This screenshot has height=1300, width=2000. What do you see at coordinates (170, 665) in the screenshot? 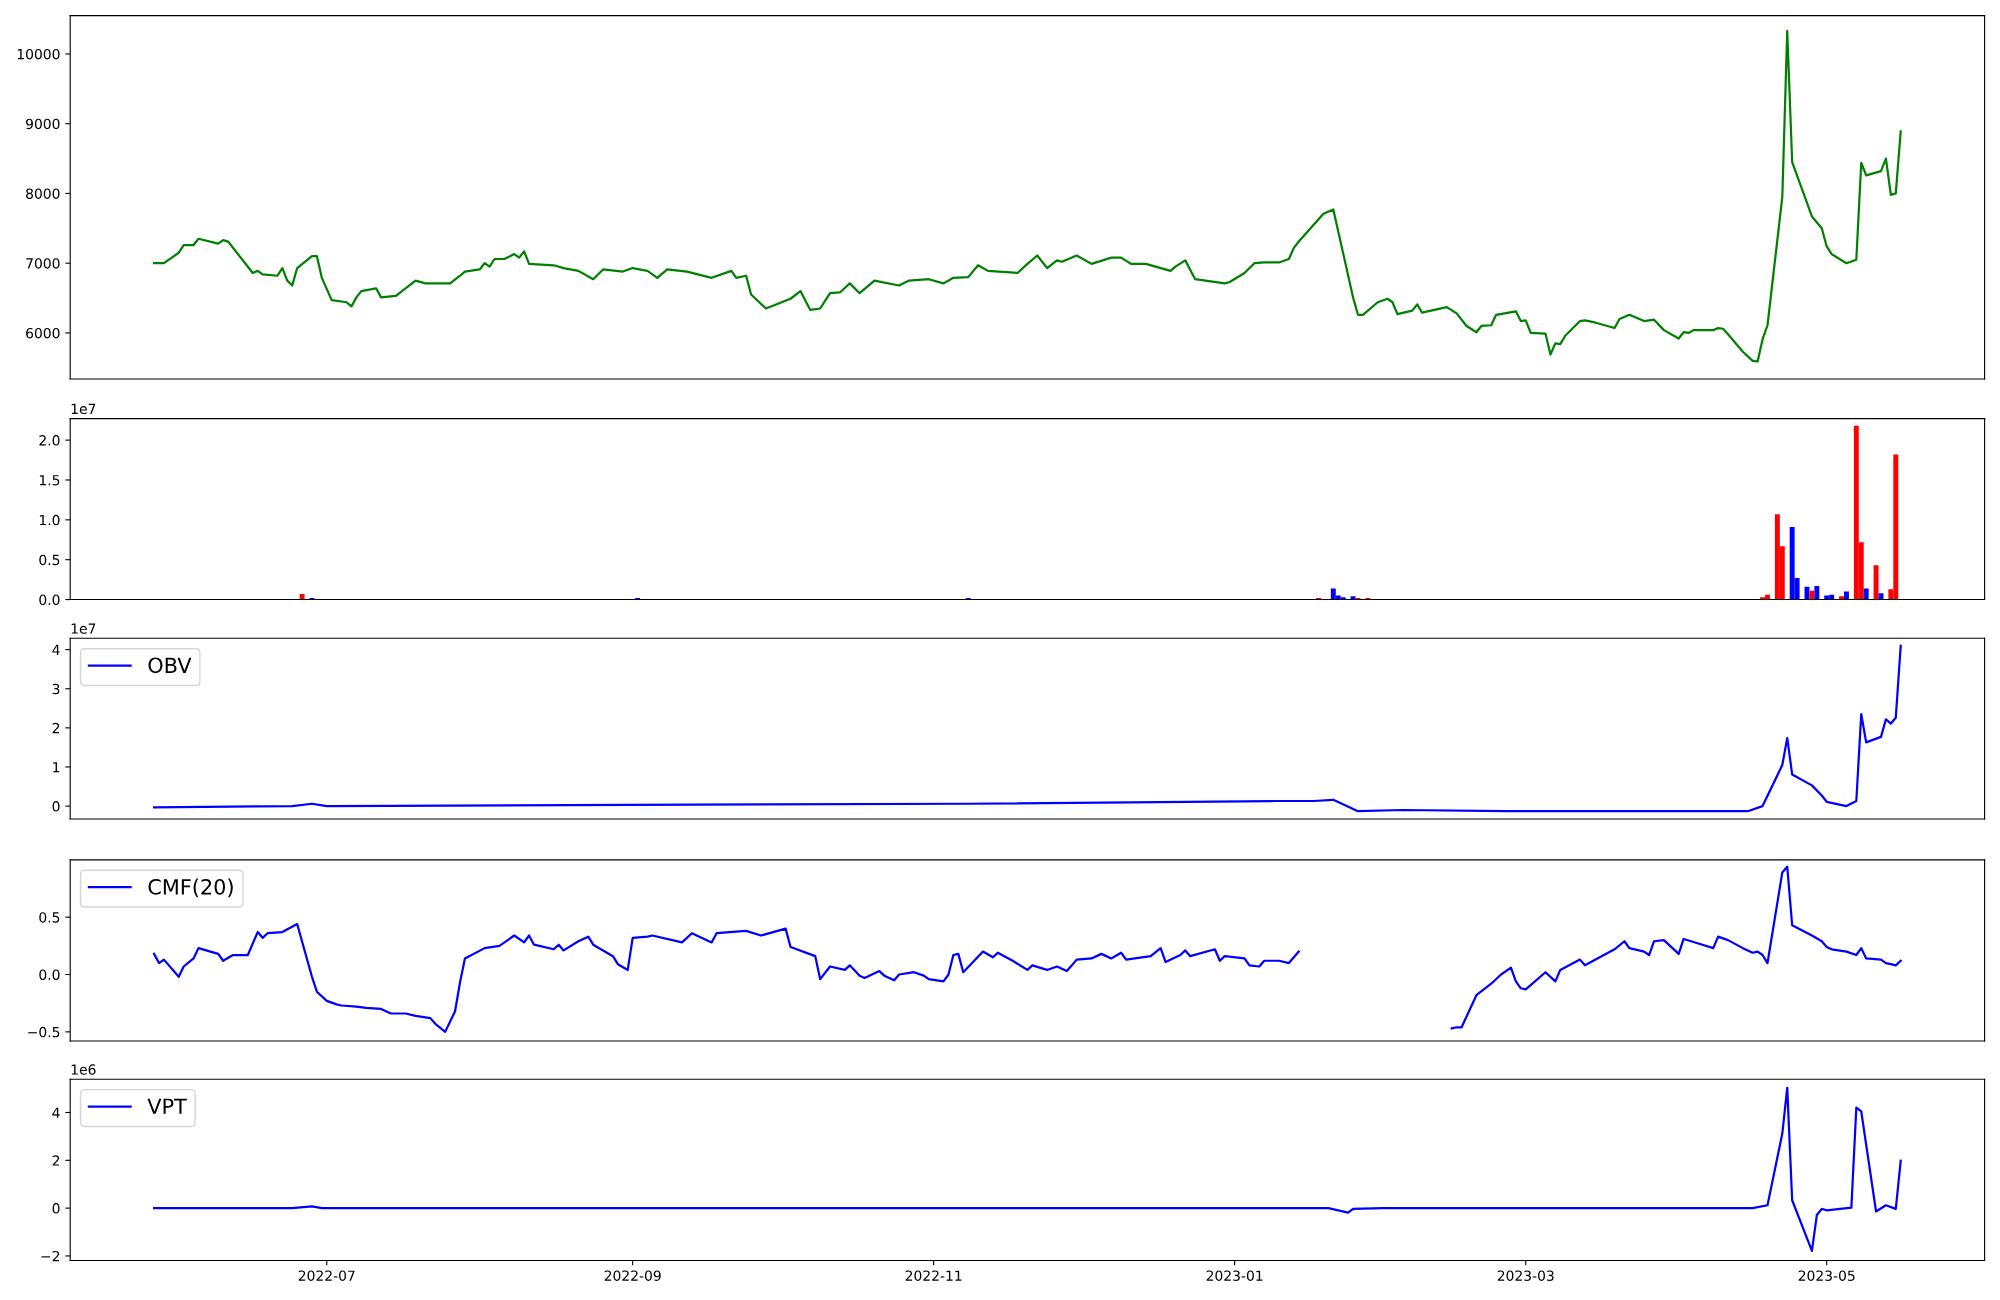
I see `legend-label: OBV` at bounding box center [170, 665].